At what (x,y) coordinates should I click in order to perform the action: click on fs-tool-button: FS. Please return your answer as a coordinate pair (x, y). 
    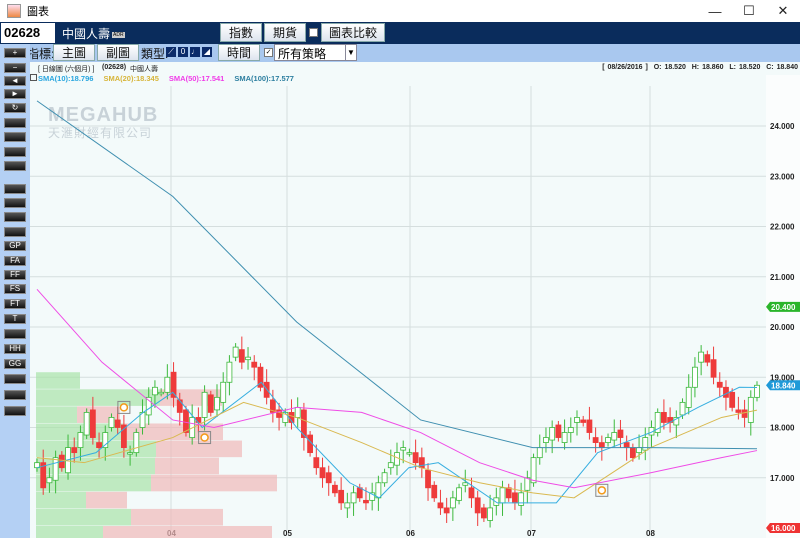
    Looking at the image, I should click on (15, 289).